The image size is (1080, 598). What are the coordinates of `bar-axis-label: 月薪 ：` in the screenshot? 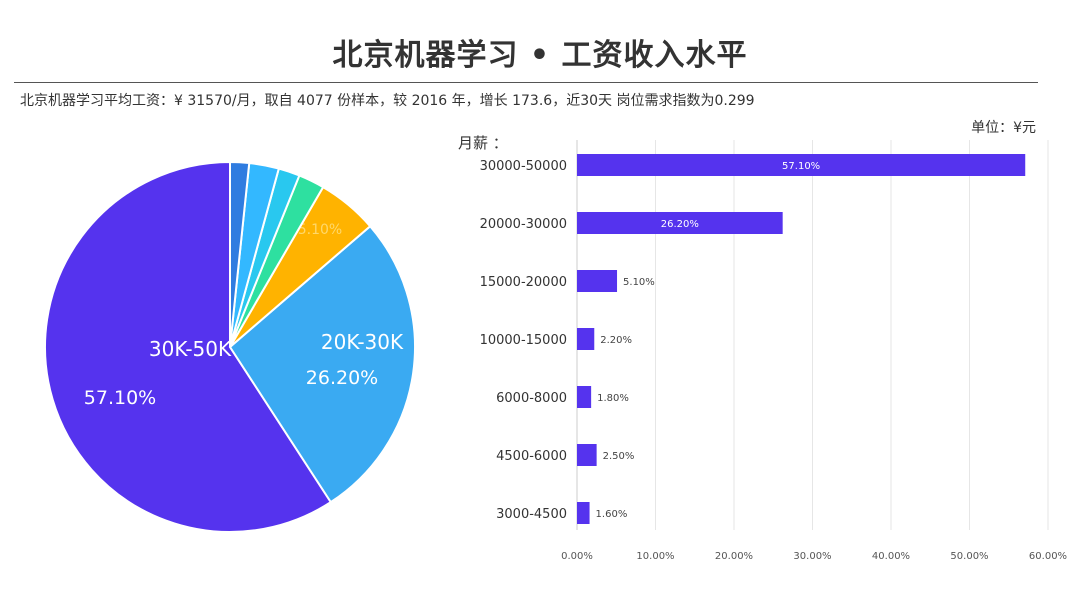 It's located at (483, 143).